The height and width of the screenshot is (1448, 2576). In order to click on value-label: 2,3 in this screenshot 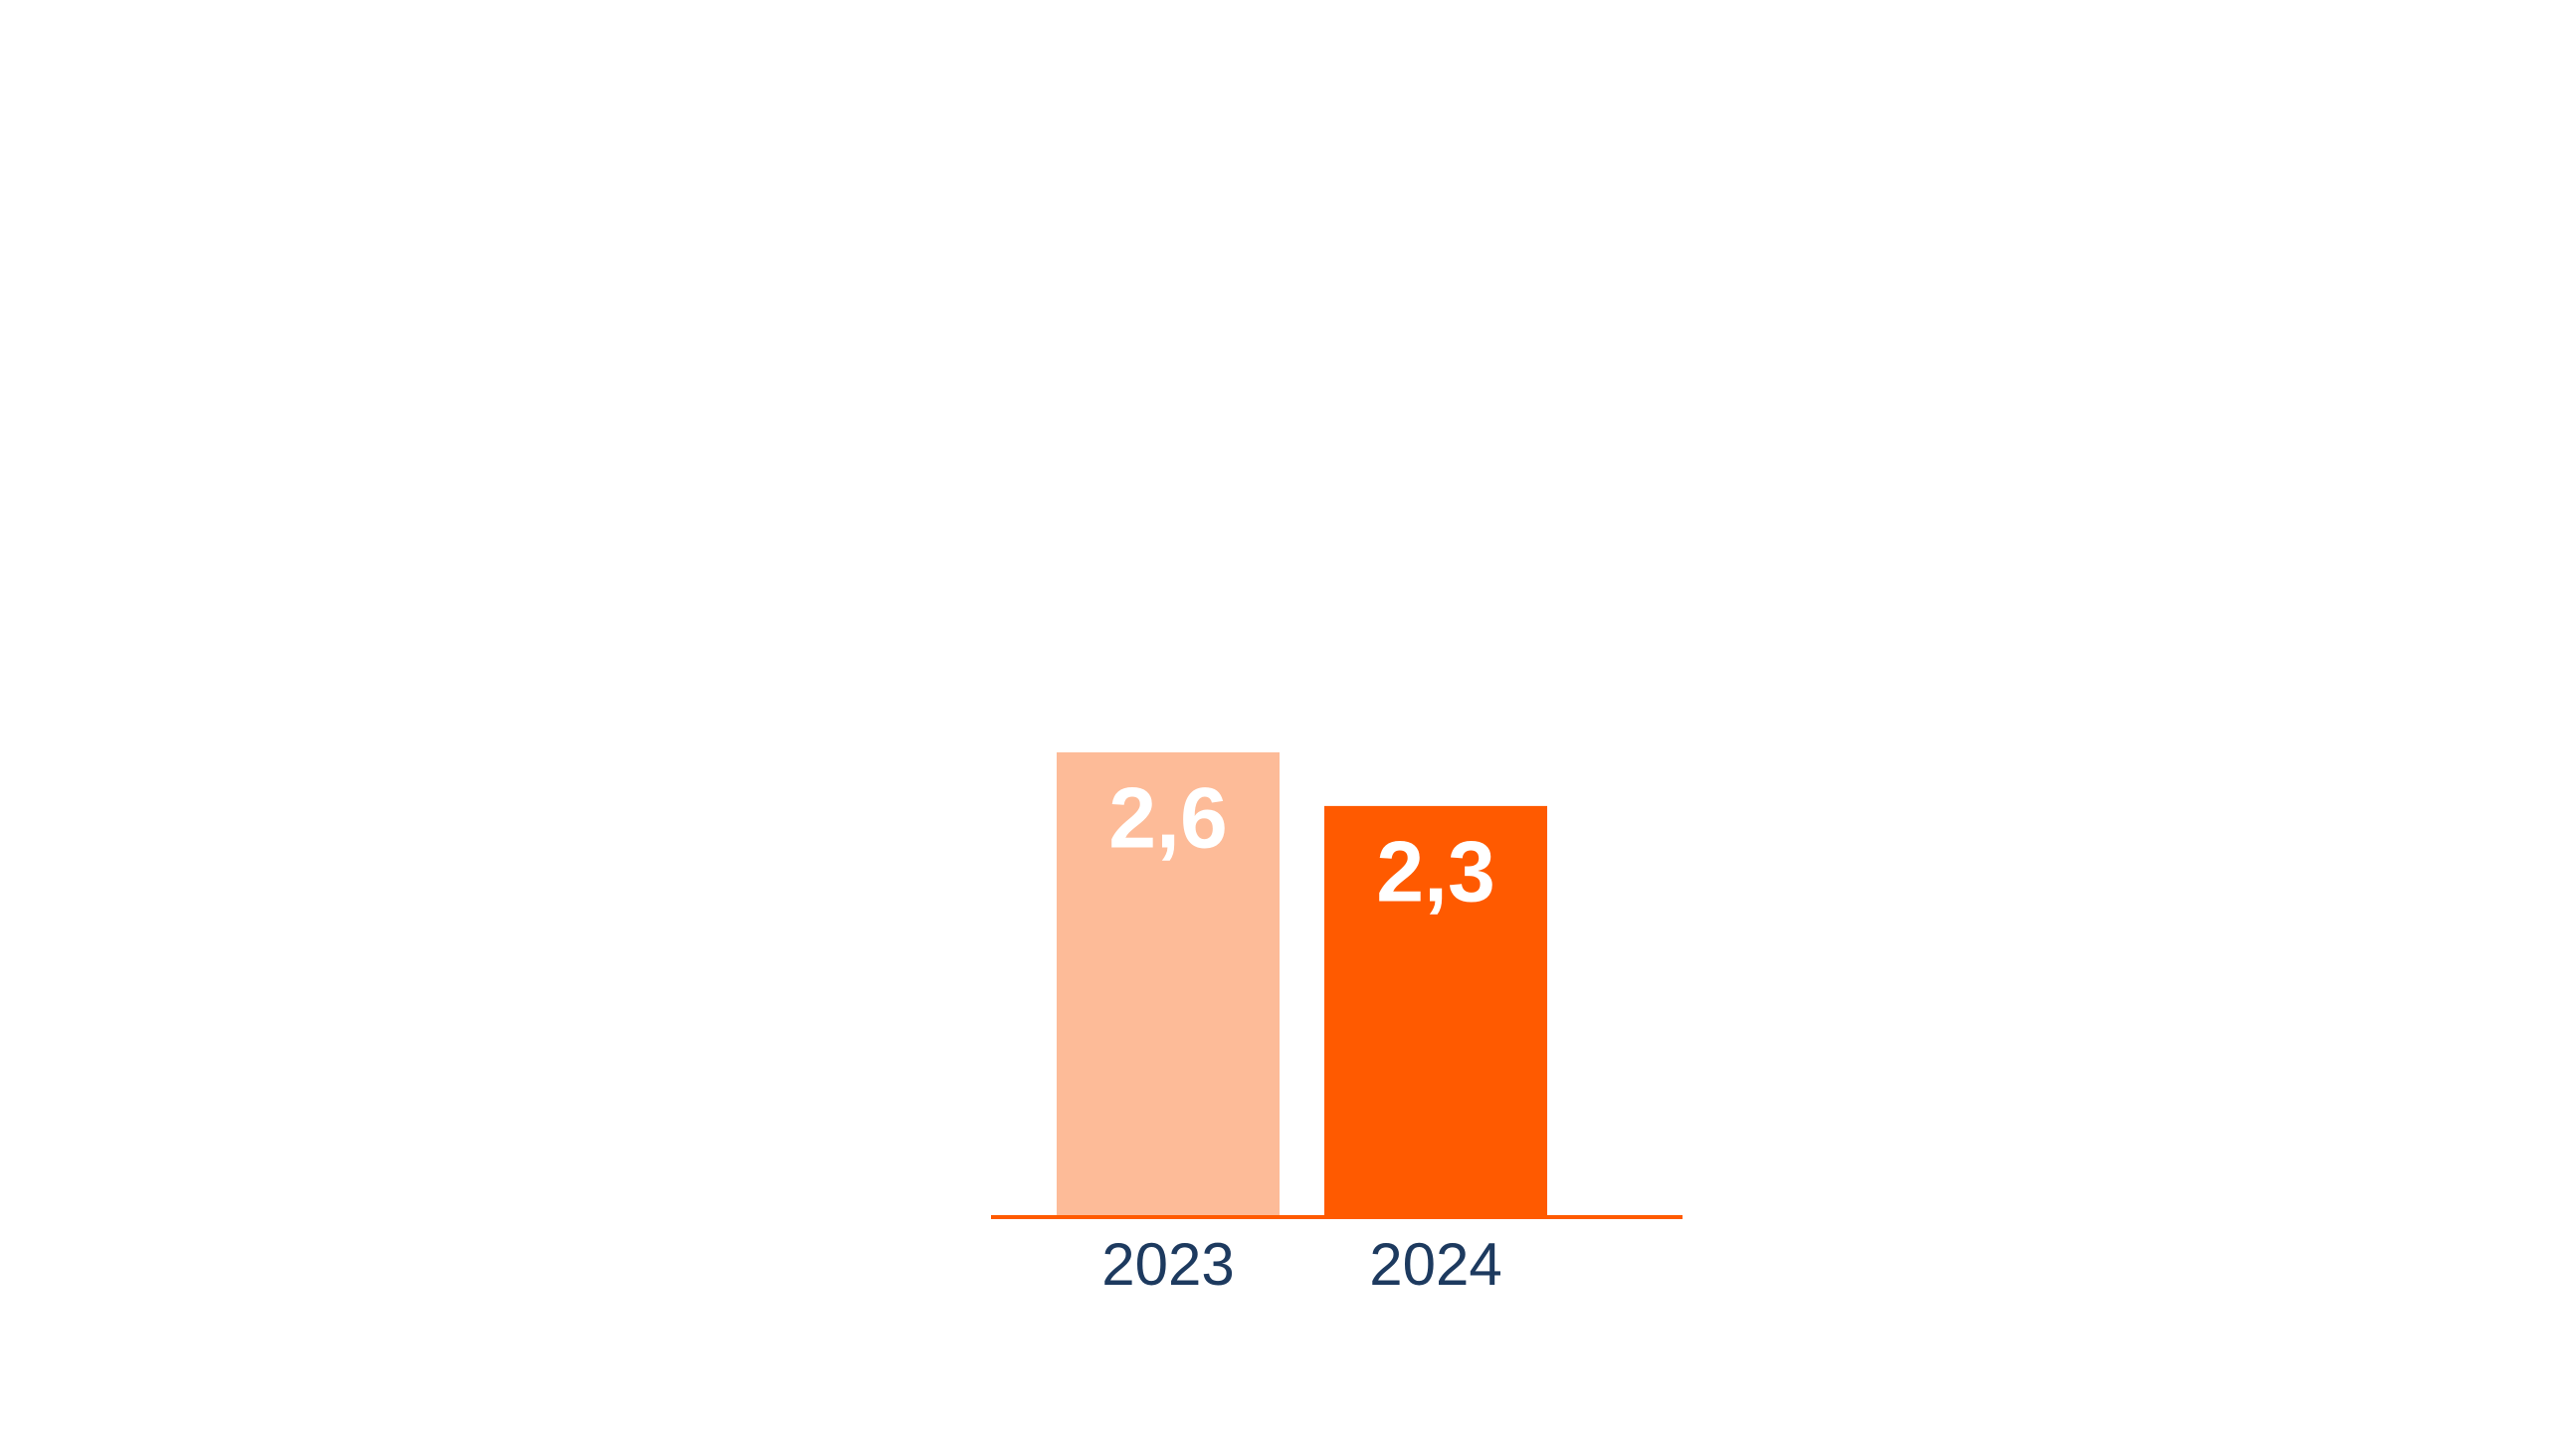, I will do `click(1435, 873)`.